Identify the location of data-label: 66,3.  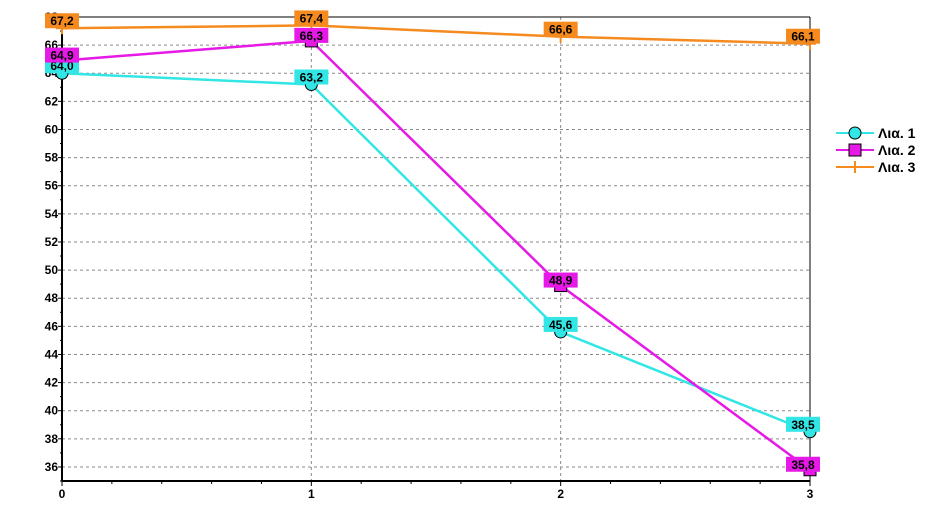
(312, 36).